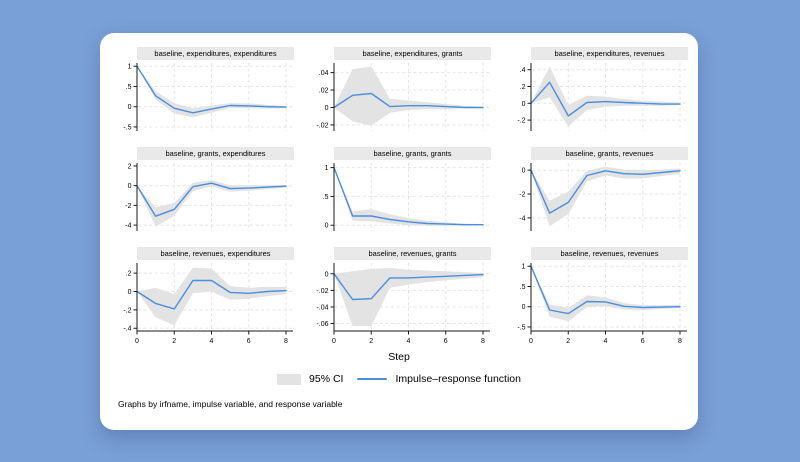  Describe the element at coordinates (215, 53) in the screenshot. I see `panel-title: baseline, expenditures, expenditures` at that location.